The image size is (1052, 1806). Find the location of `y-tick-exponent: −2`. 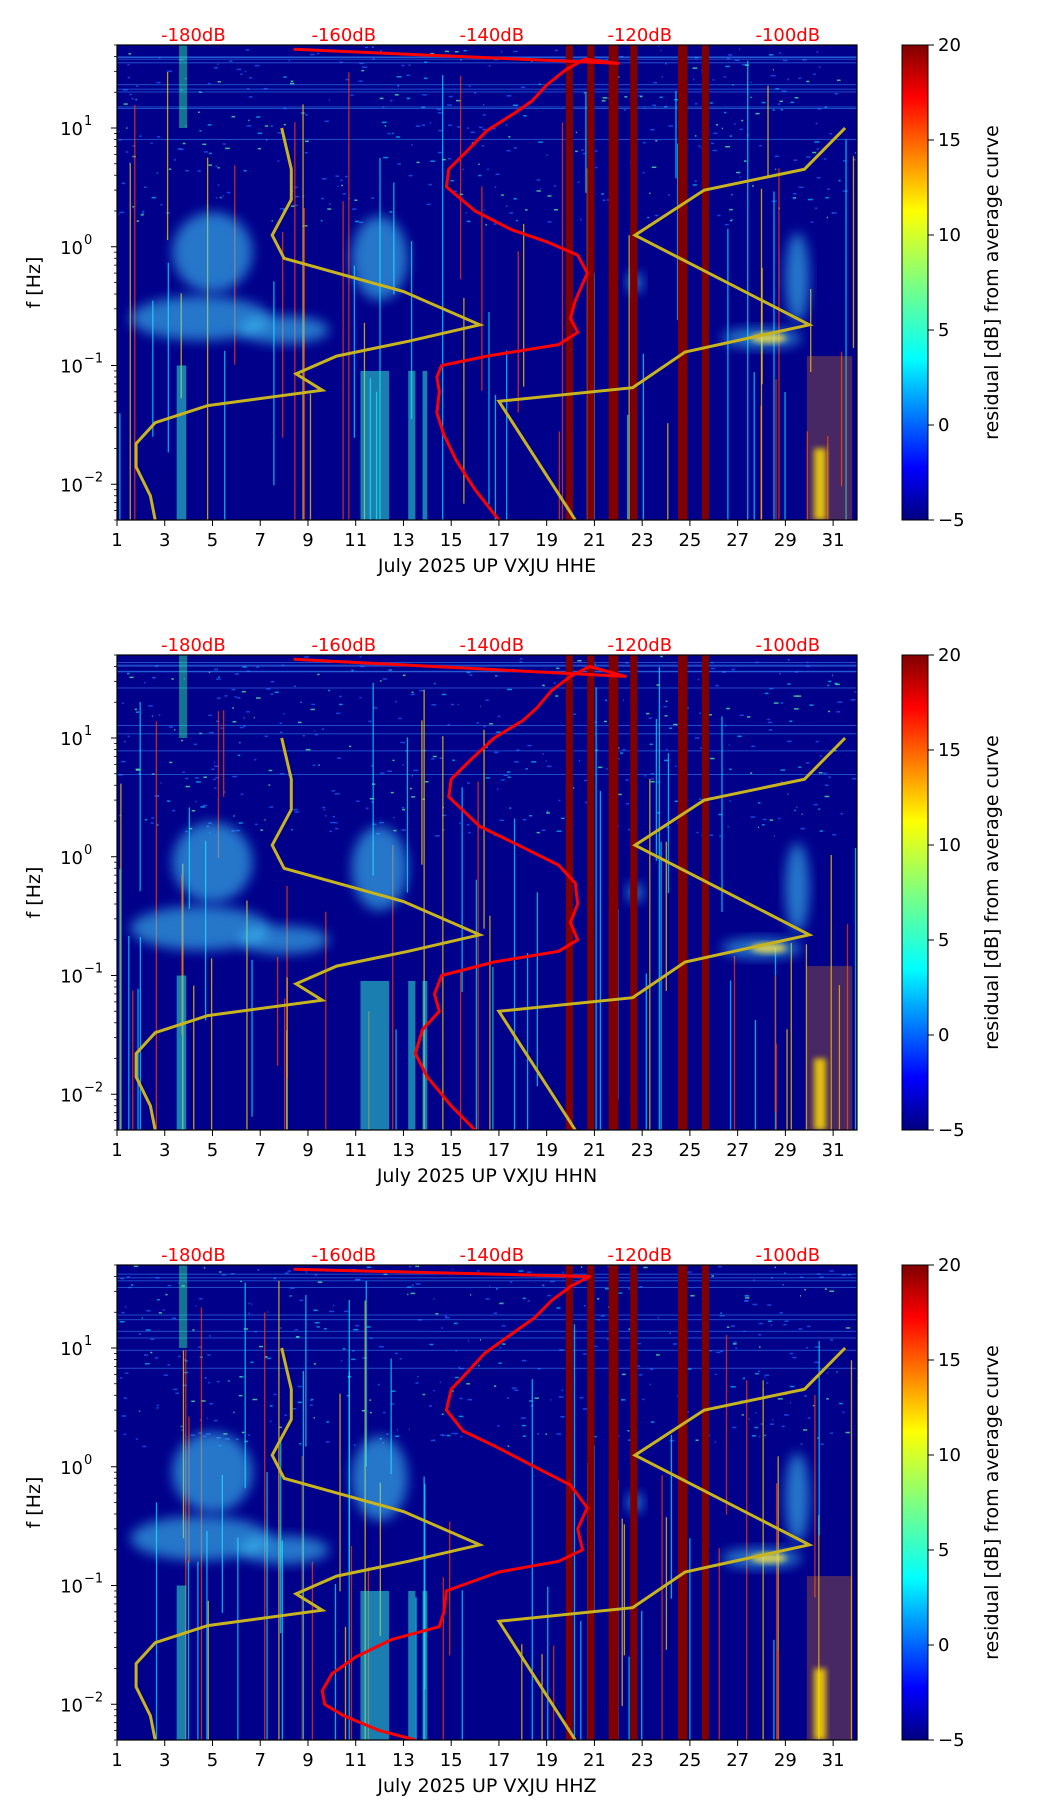

y-tick-exponent: −2 is located at coordinates (93, 1087).